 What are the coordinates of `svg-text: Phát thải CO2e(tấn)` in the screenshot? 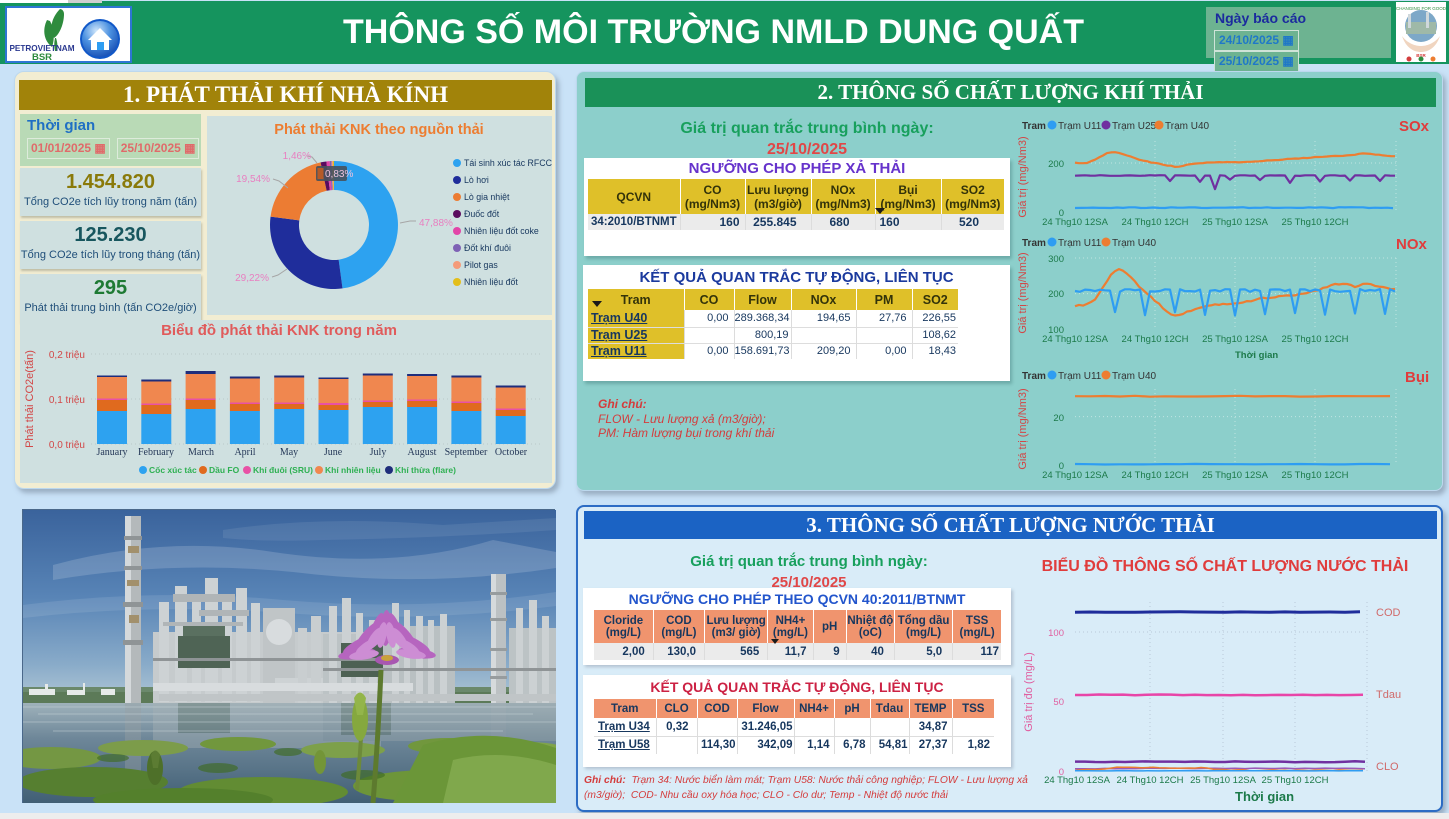 It's located at (30, 399).